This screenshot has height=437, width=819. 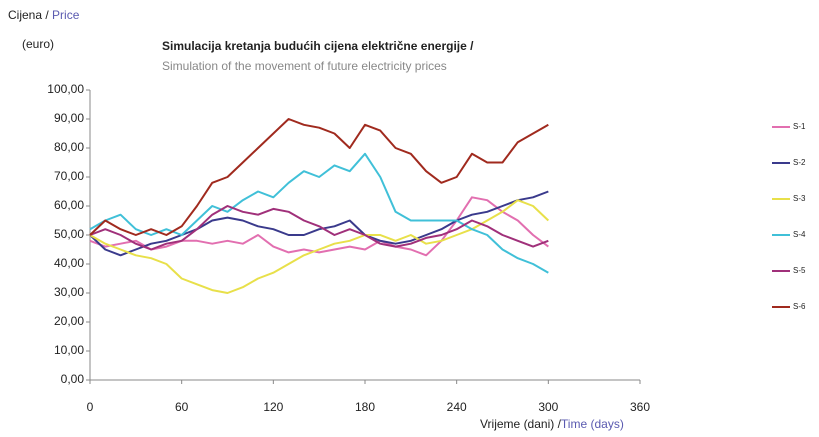 What do you see at coordinates (592, 424) in the screenshot?
I see `x-label-part: Time (days)` at bounding box center [592, 424].